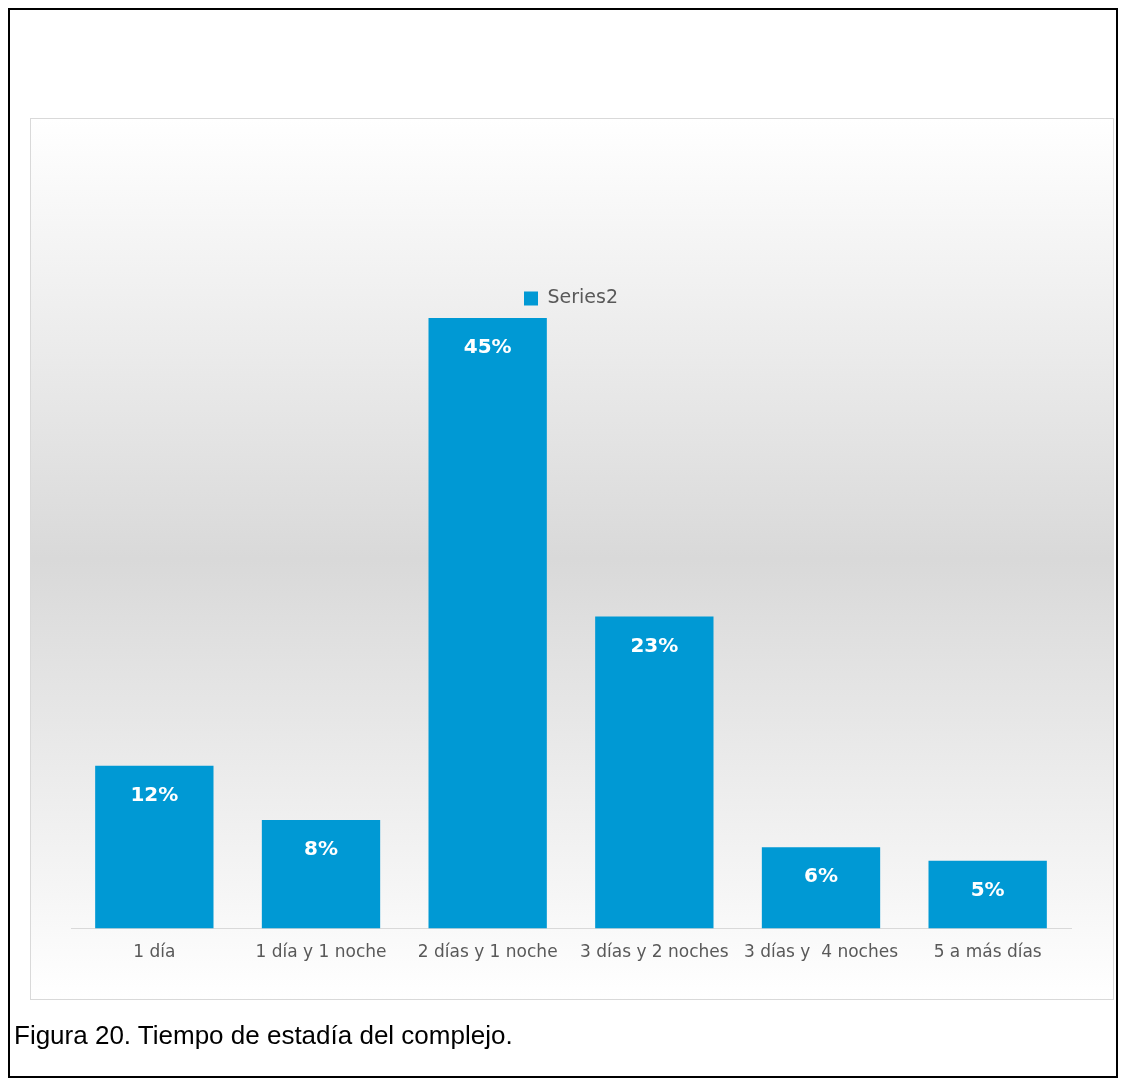  I want to click on data-label: 8%, so click(321, 848).